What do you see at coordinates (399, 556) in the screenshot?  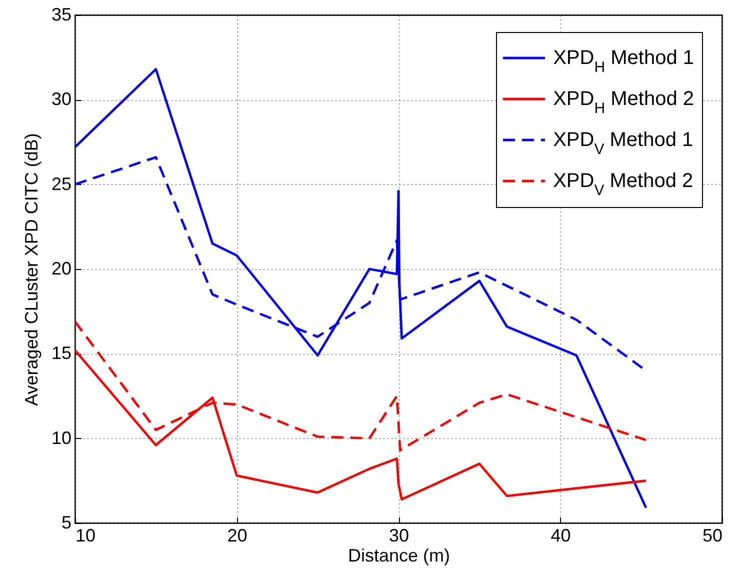 I see `x-axis-title: Distance (m)` at bounding box center [399, 556].